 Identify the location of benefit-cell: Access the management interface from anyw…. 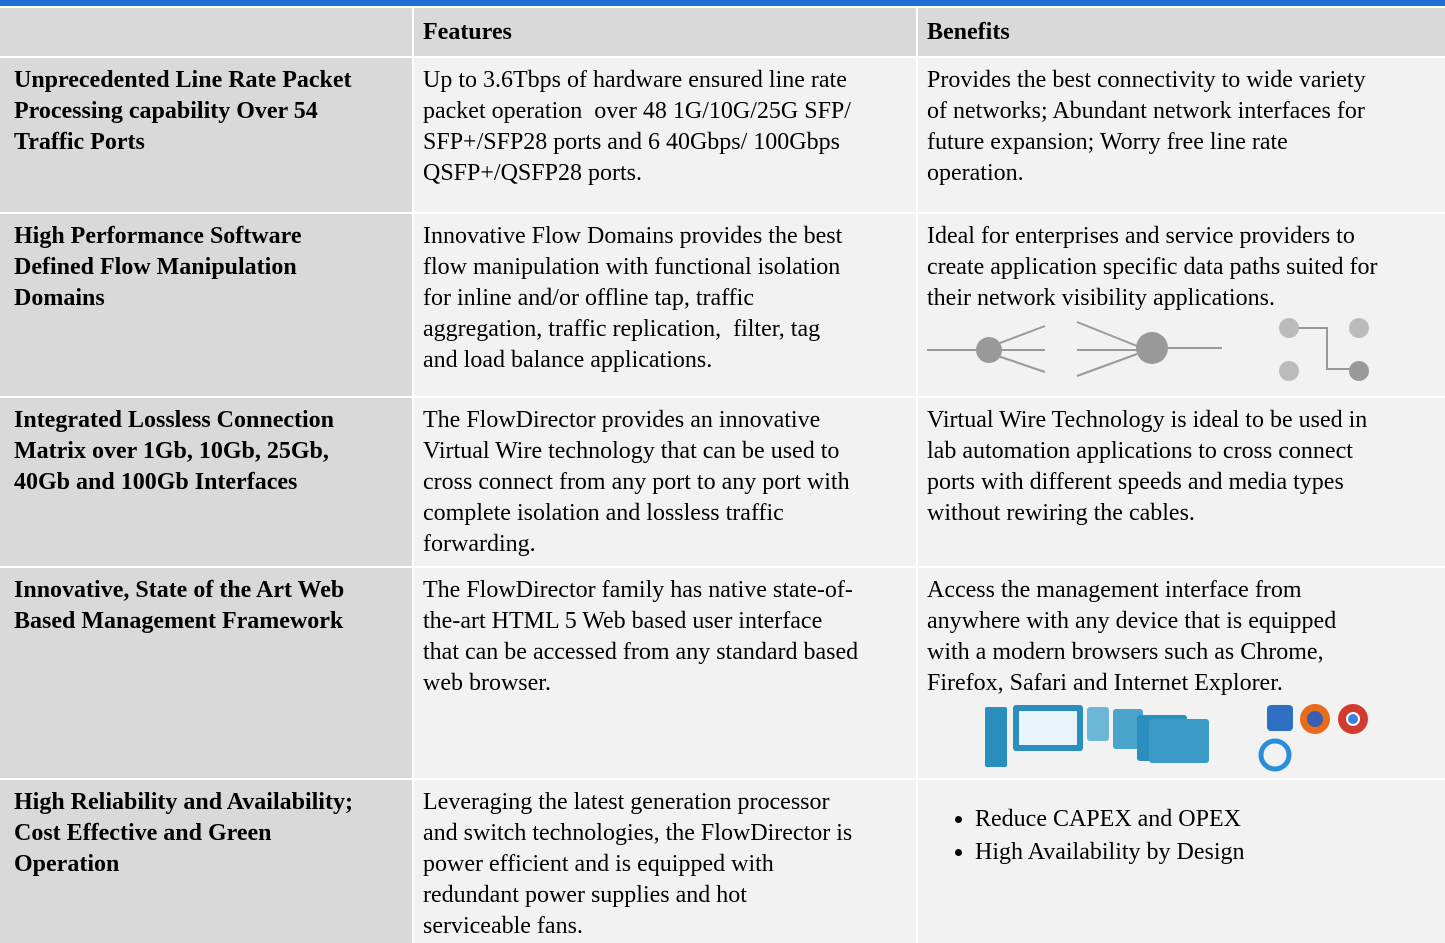
(1181, 673).